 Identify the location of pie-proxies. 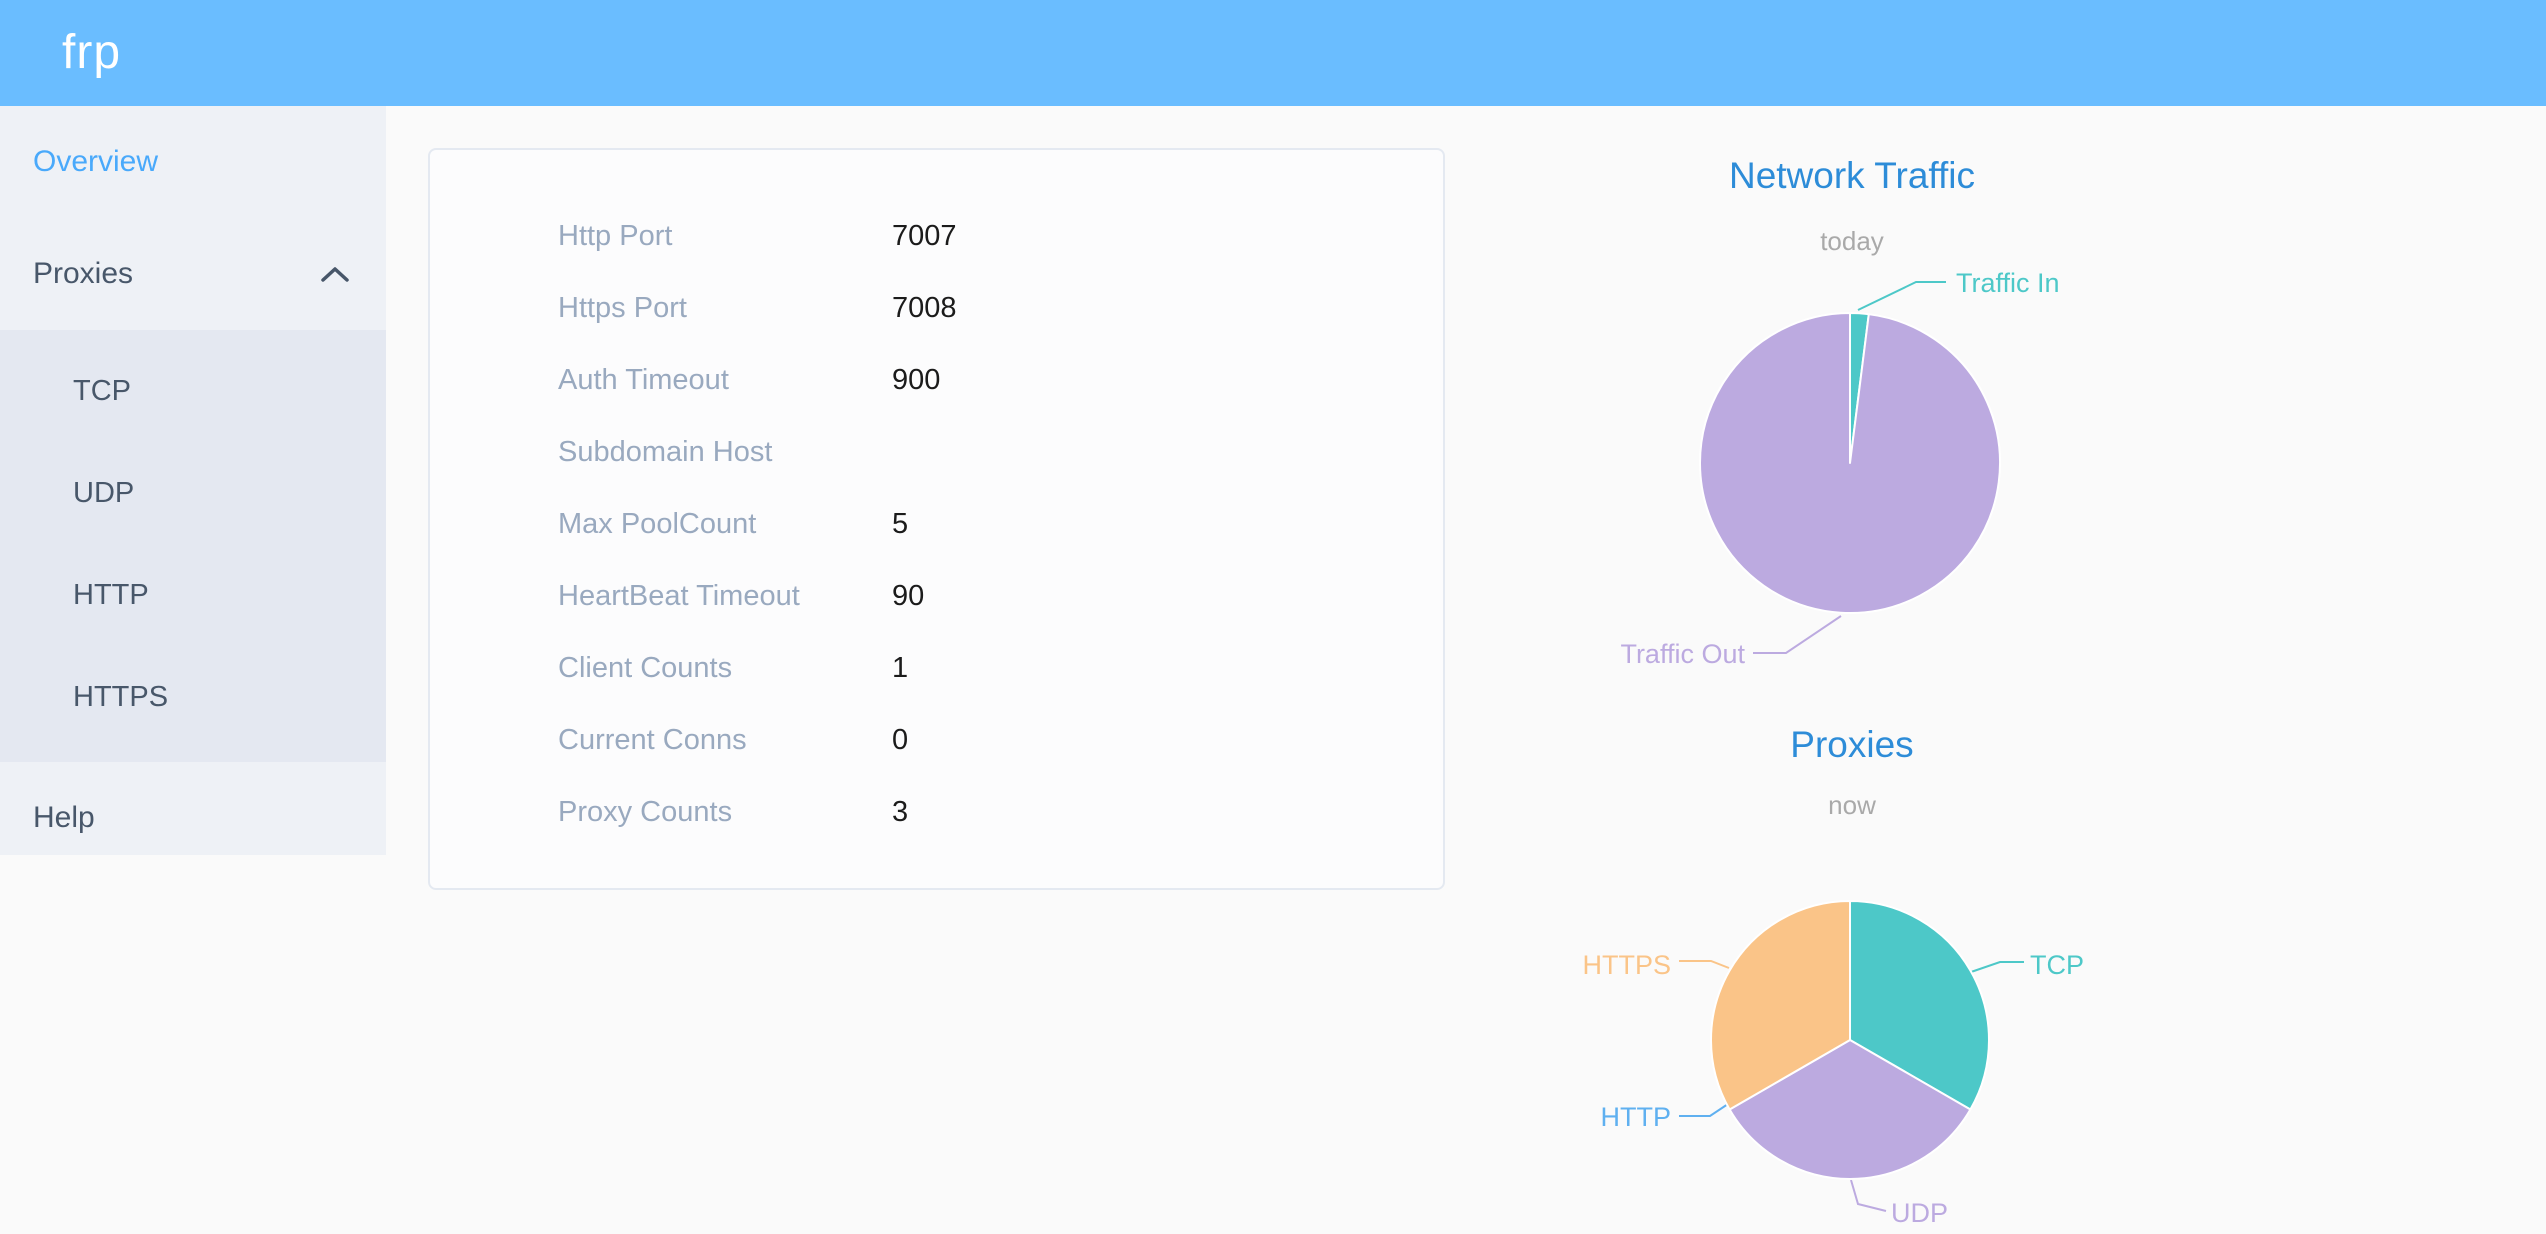
(1850, 1040).